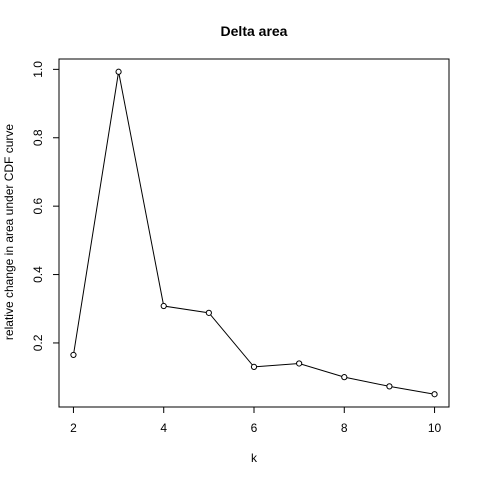 Image resolution: width=480 pixels, height=480 pixels. Describe the element at coordinates (73, 428) in the screenshot. I see `x-tick-label: 2` at that location.